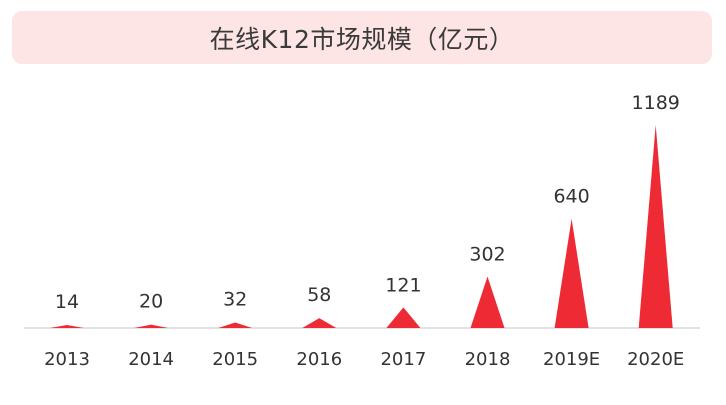 This screenshot has width=726, height=405. I want to click on x-tick-label-2015: 2015, so click(235, 359).